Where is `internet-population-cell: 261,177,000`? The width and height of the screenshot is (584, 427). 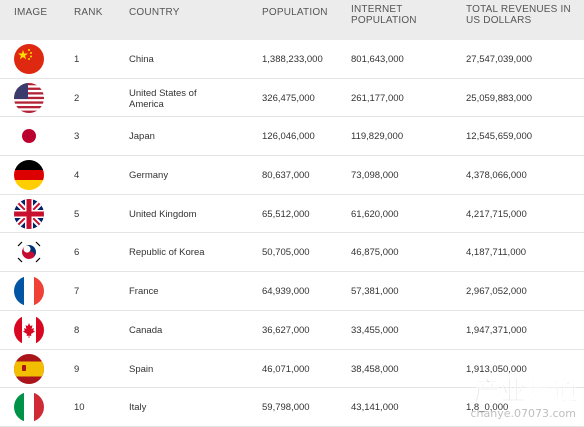 internet-population-cell: 261,177,000 is located at coordinates (377, 98).